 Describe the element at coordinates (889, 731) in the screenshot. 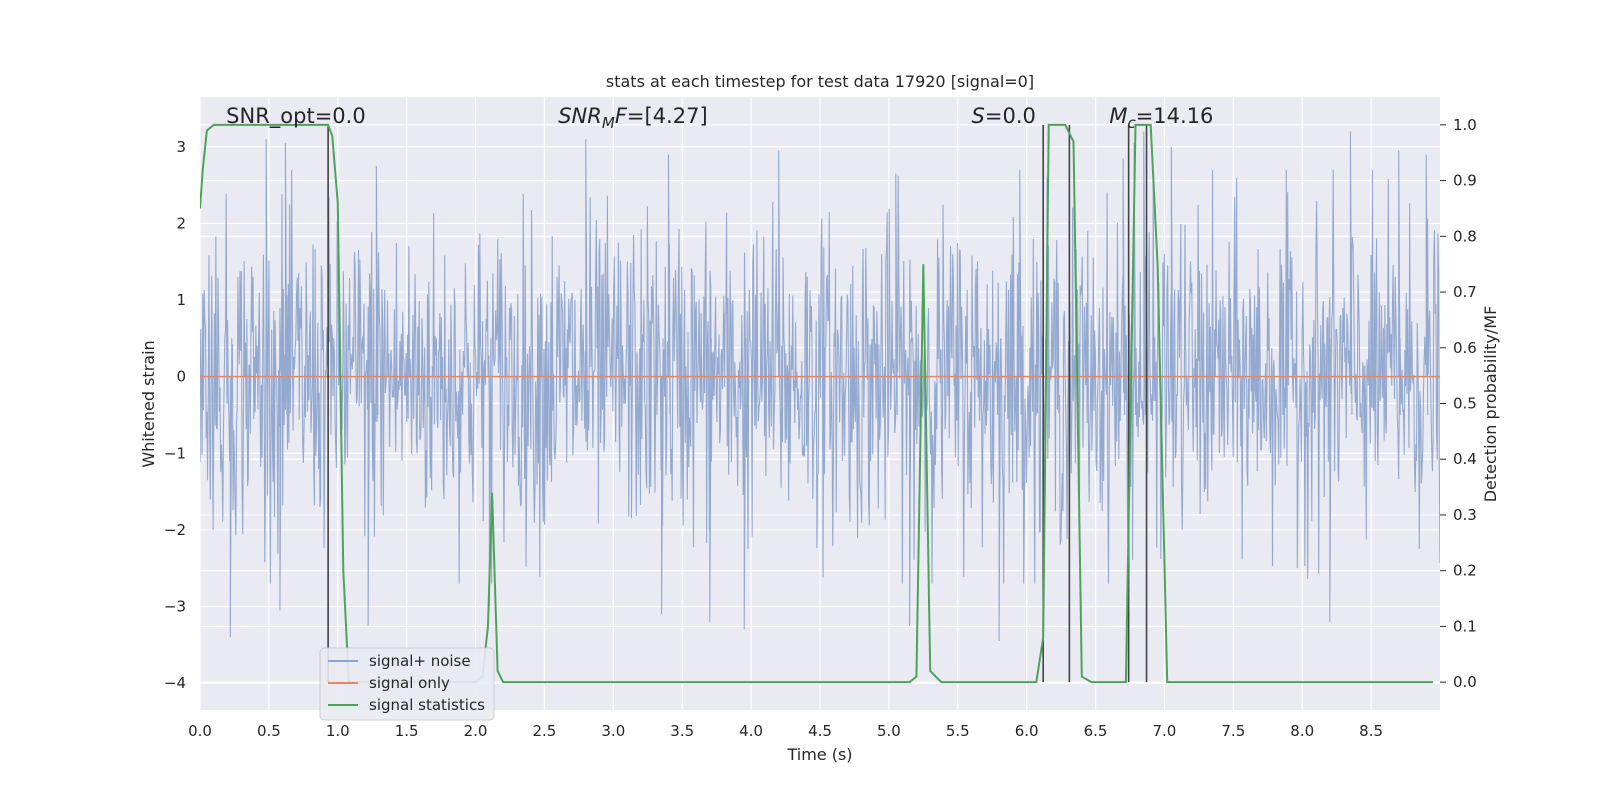

I see `x-tick-label: 5.0` at that location.